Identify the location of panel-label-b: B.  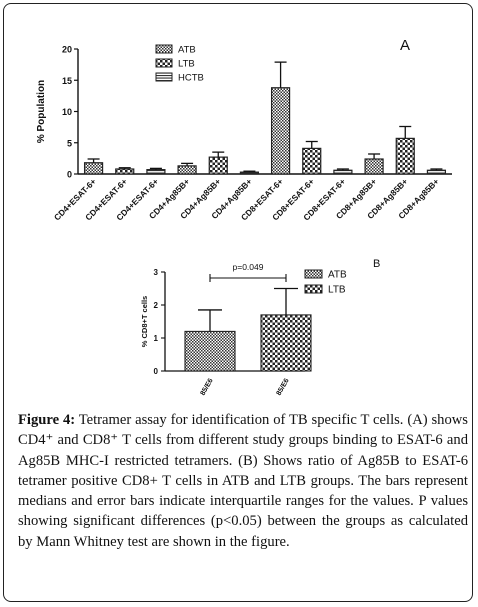
(376, 264).